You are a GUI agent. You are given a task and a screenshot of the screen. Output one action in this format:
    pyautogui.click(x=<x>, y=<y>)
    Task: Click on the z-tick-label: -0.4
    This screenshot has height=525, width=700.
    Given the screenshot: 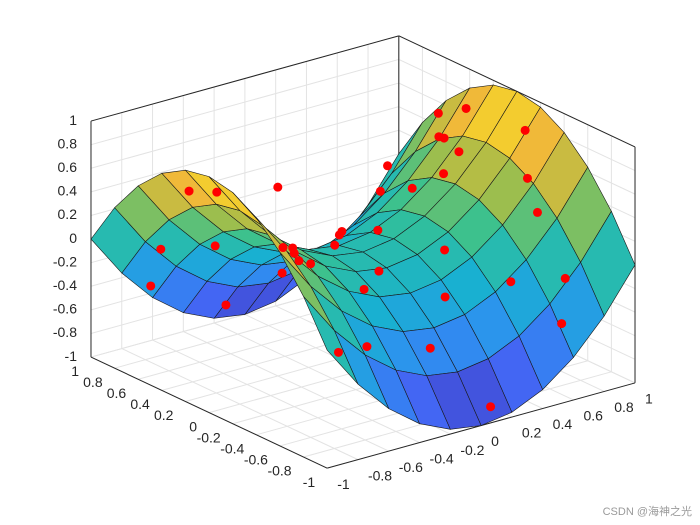 What is the action you would take?
    pyautogui.click(x=65, y=285)
    